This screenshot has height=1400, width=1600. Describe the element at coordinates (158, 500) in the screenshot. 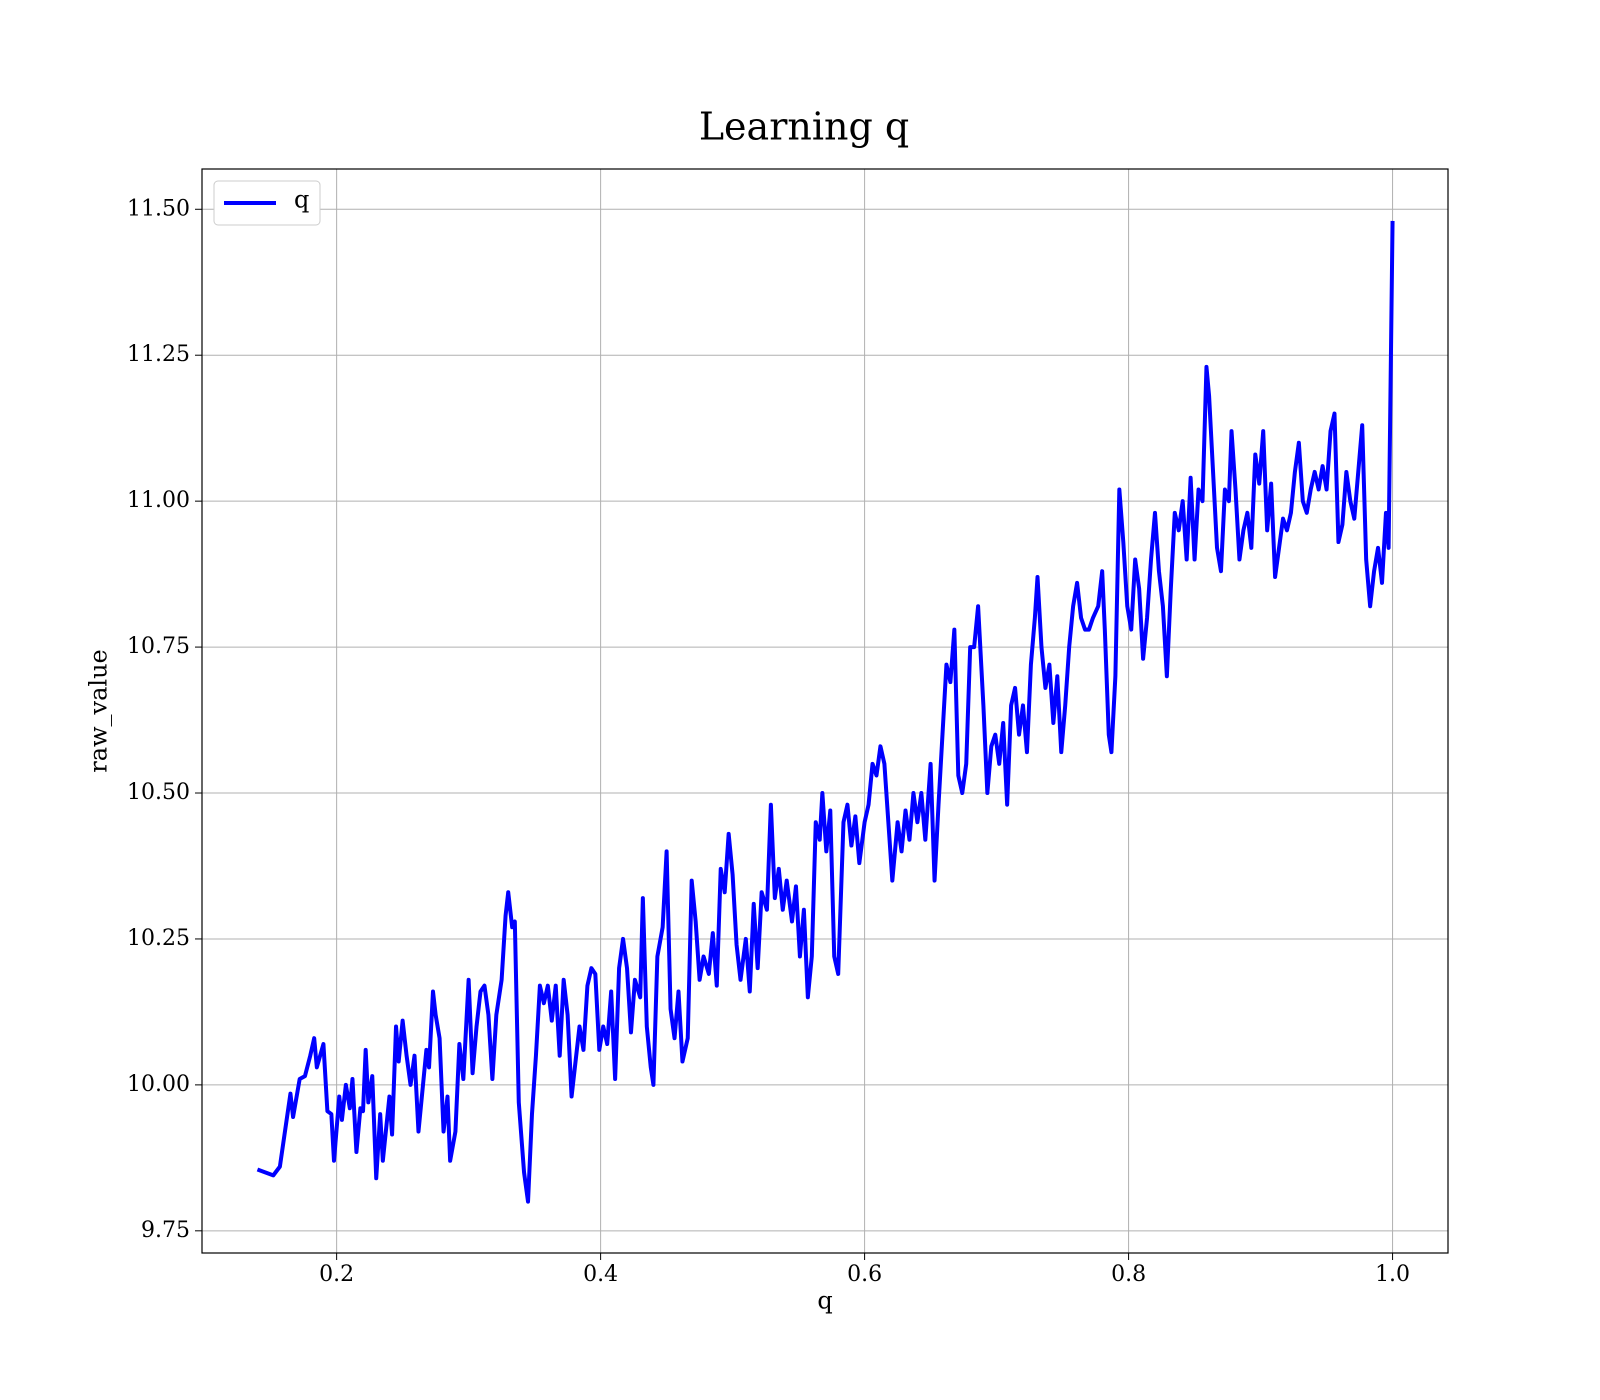

I see `y-tick-label: 11.00` at that location.